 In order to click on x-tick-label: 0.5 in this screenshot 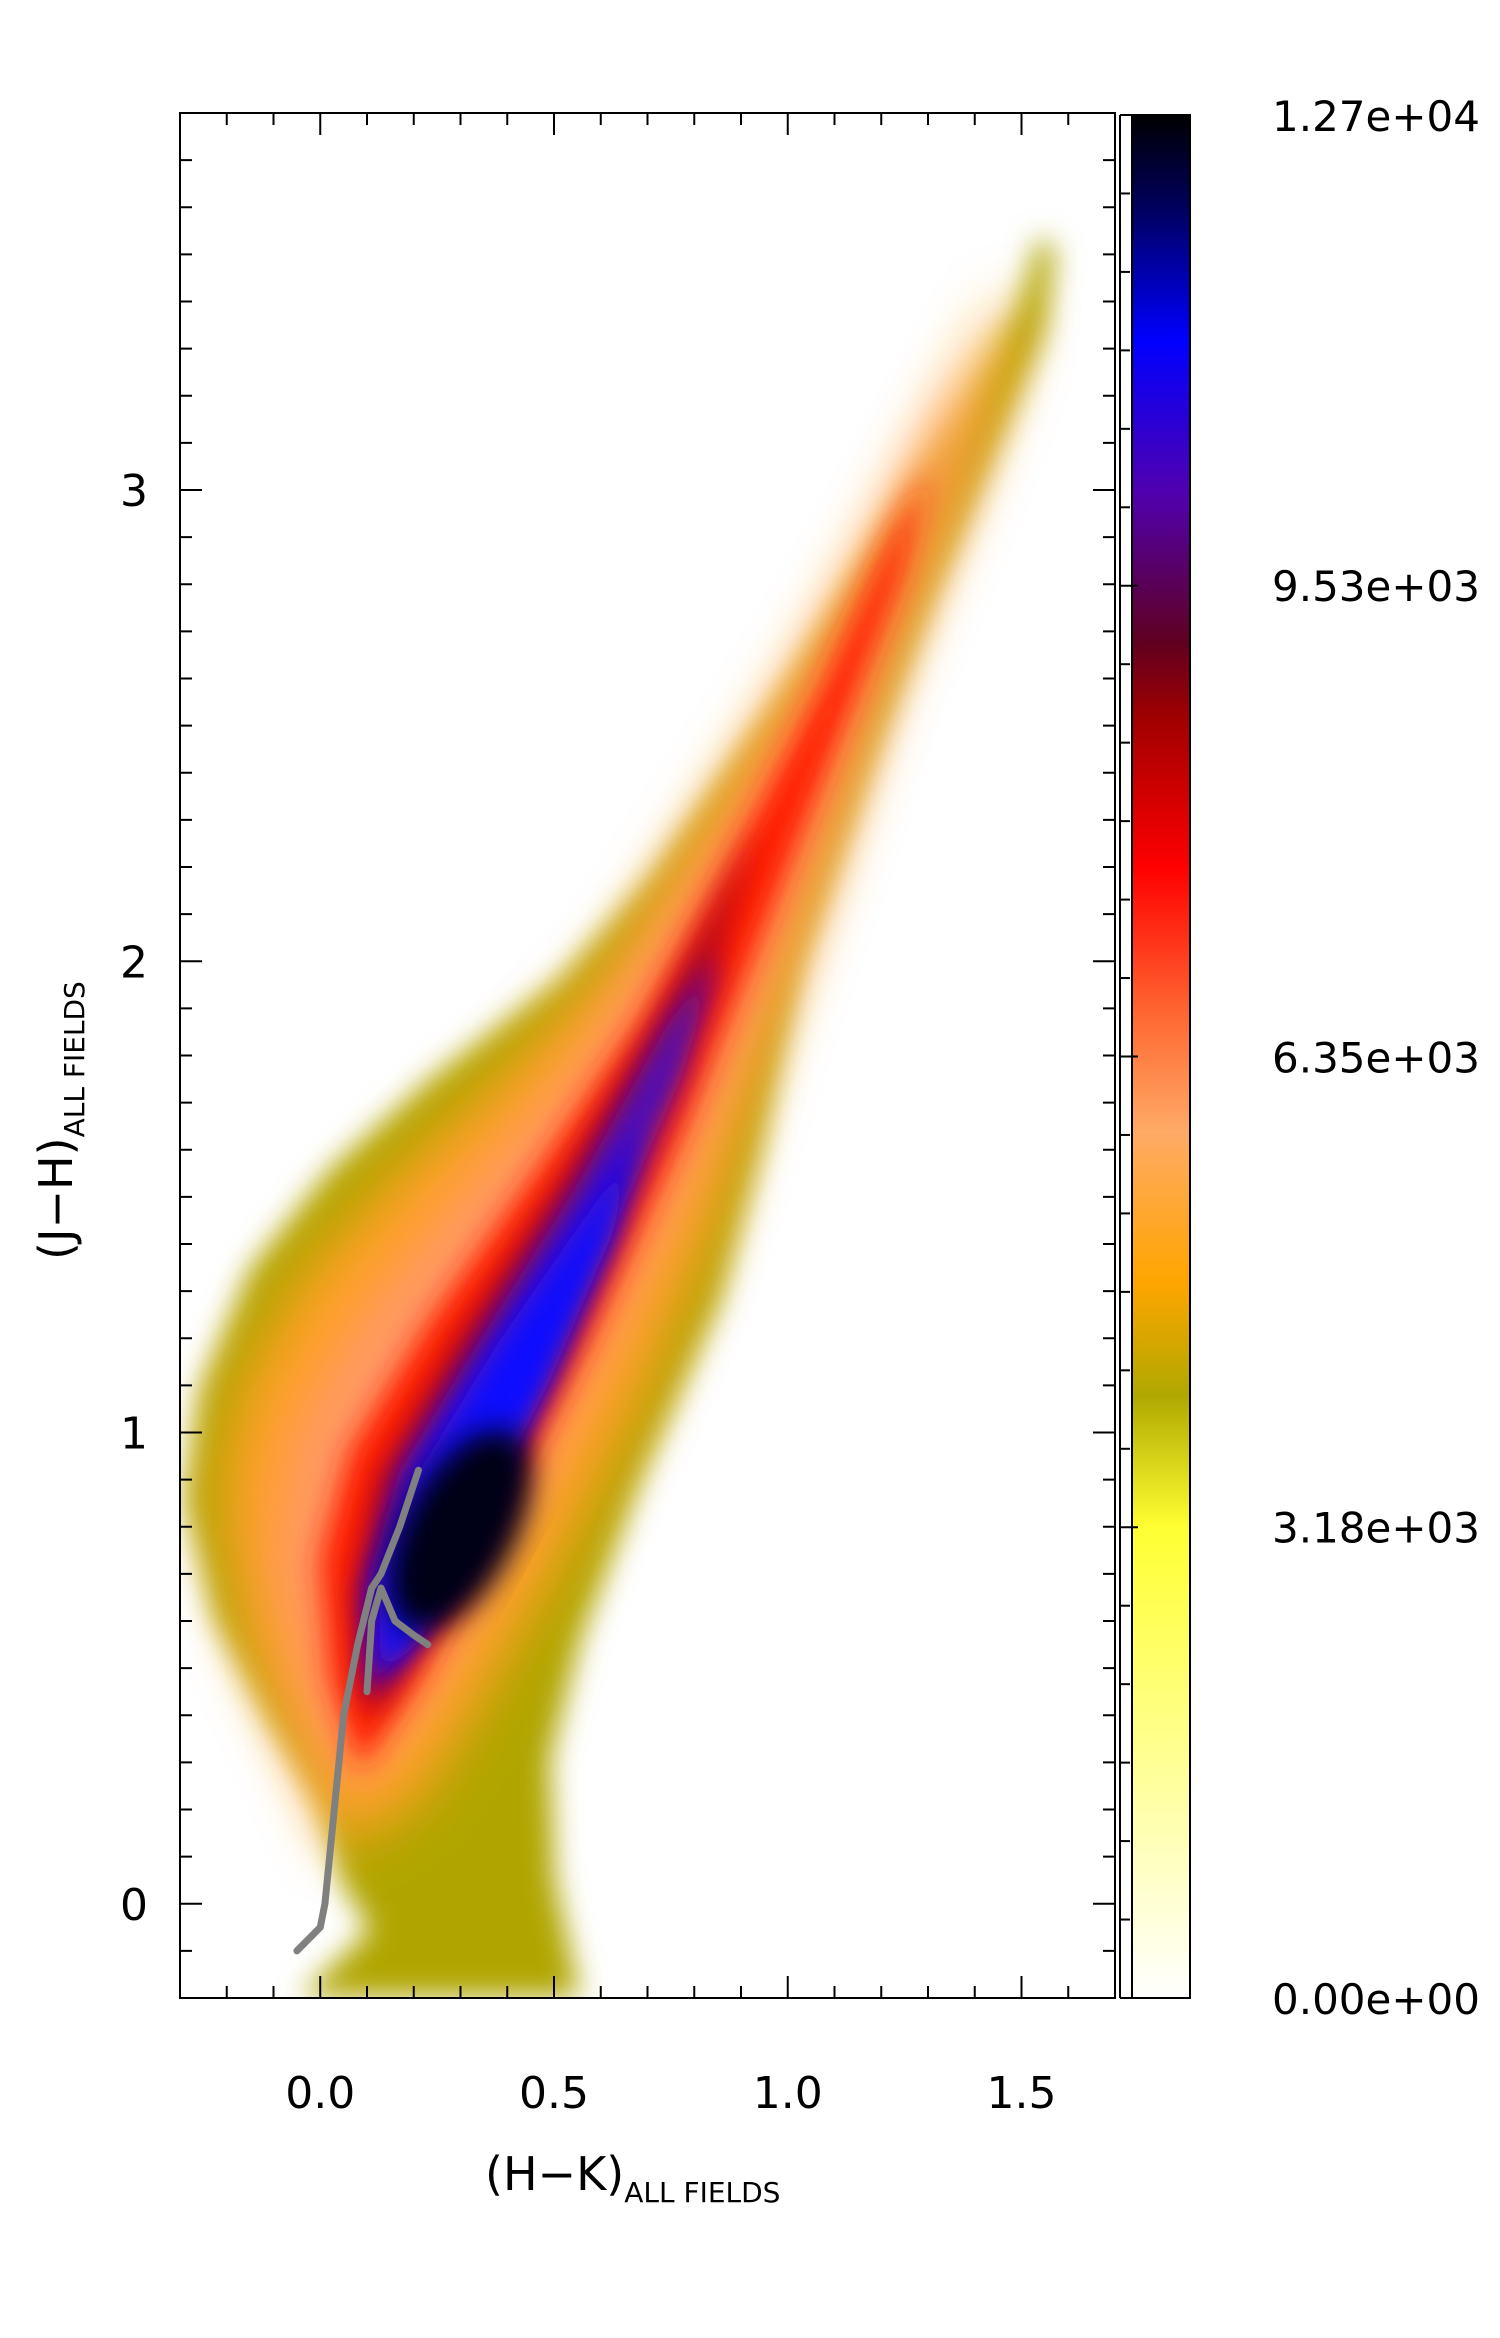, I will do `click(554, 2093)`.